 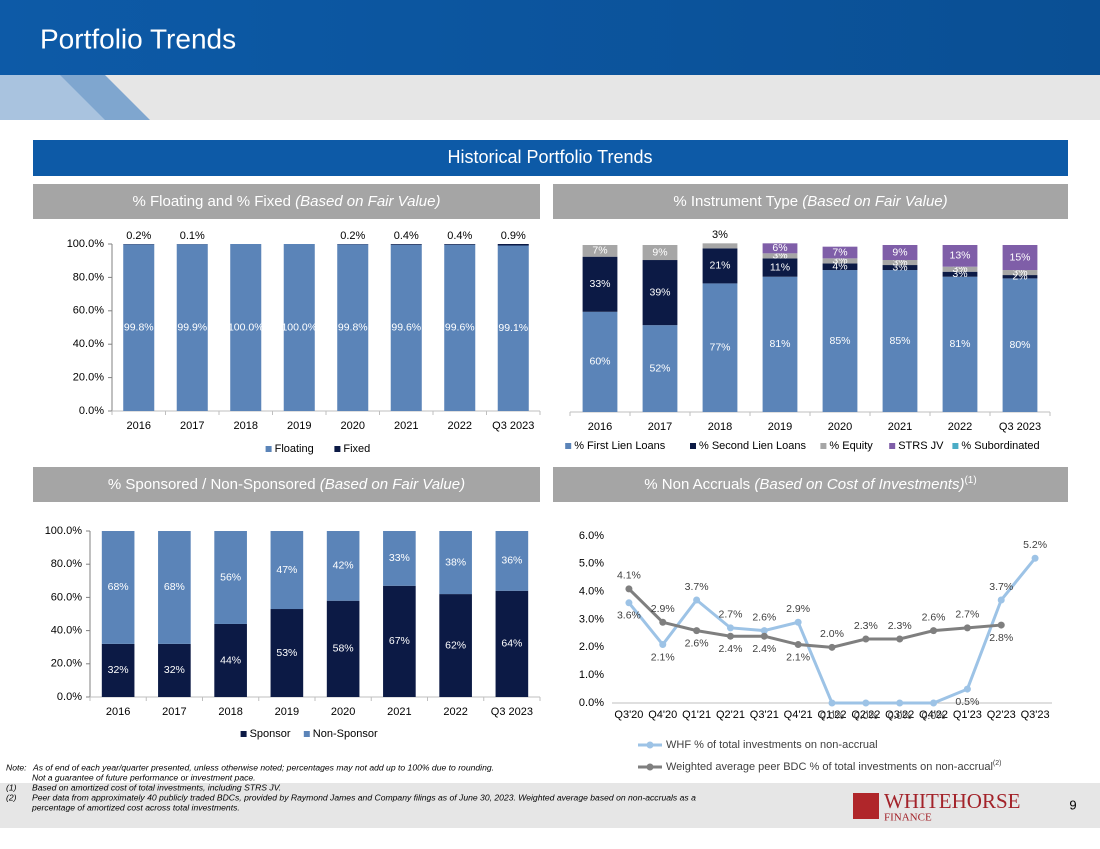 I want to click on data-label: 6%, so click(x=779, y=248).